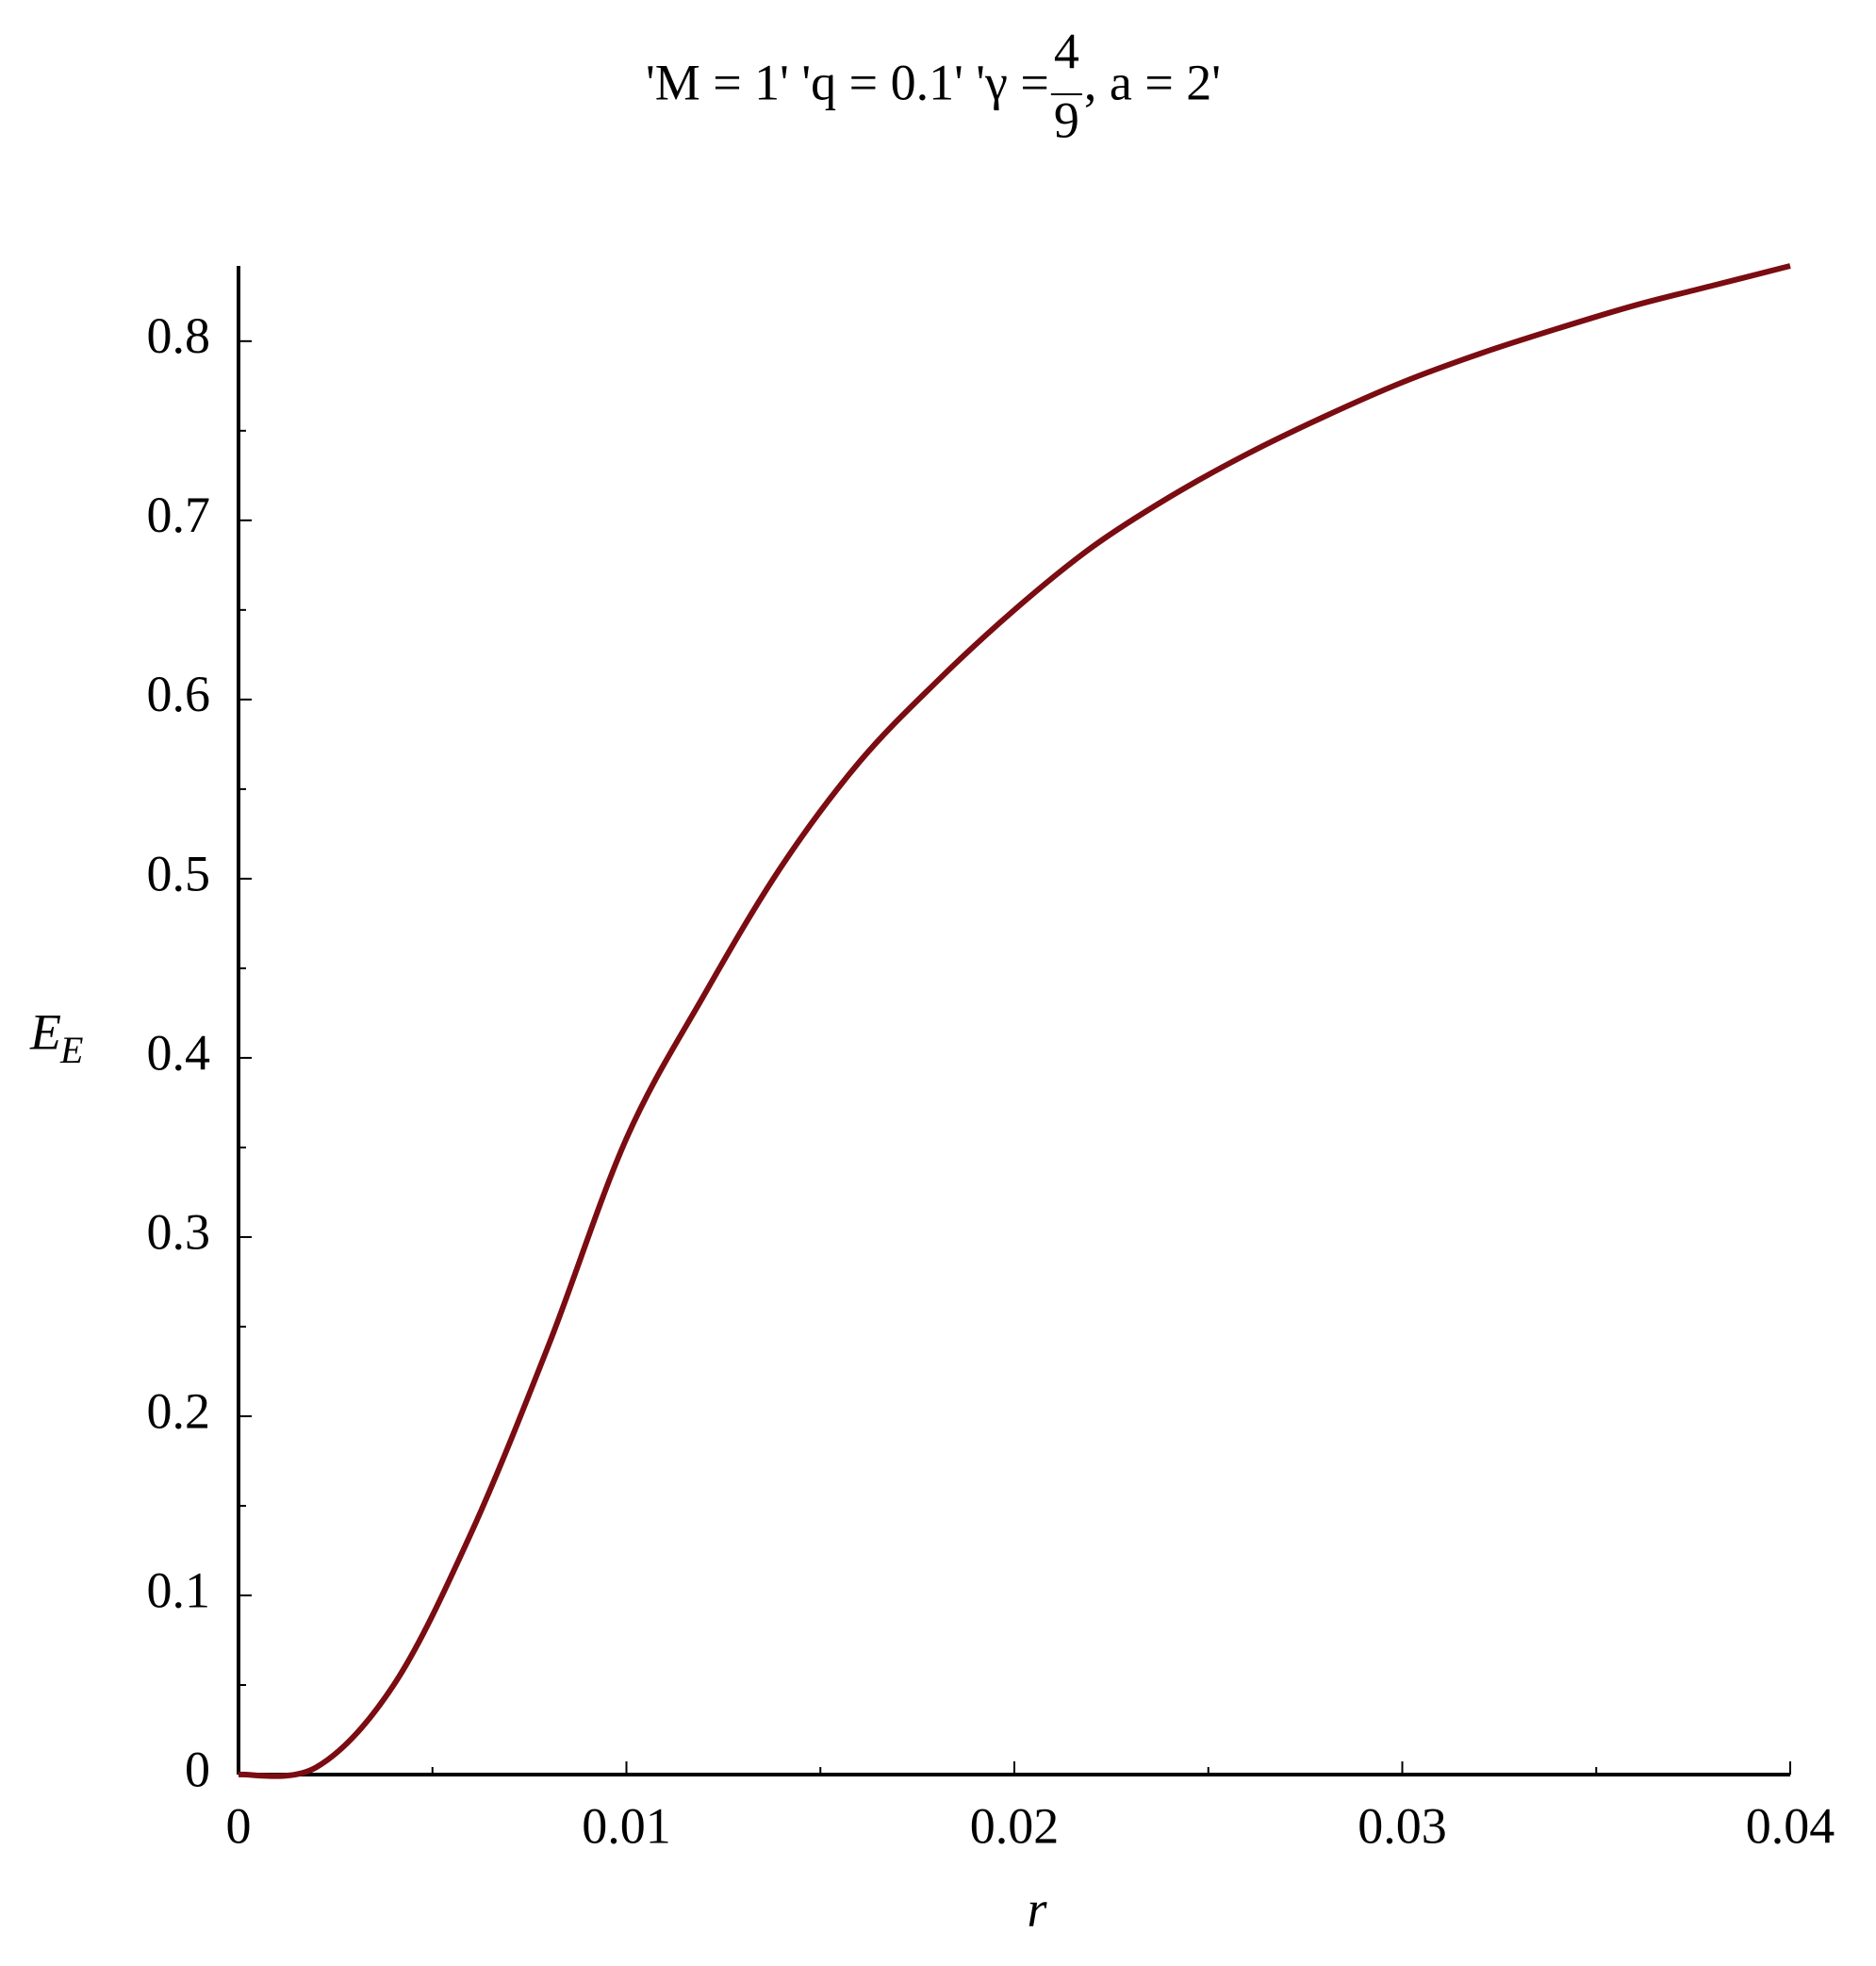 Image resolution: width=1876 pixels, height=1966 pixels. Describe the element at coordinates (179, 873) in the screenshot. I see `y-tick-label: 0.5` at that location.